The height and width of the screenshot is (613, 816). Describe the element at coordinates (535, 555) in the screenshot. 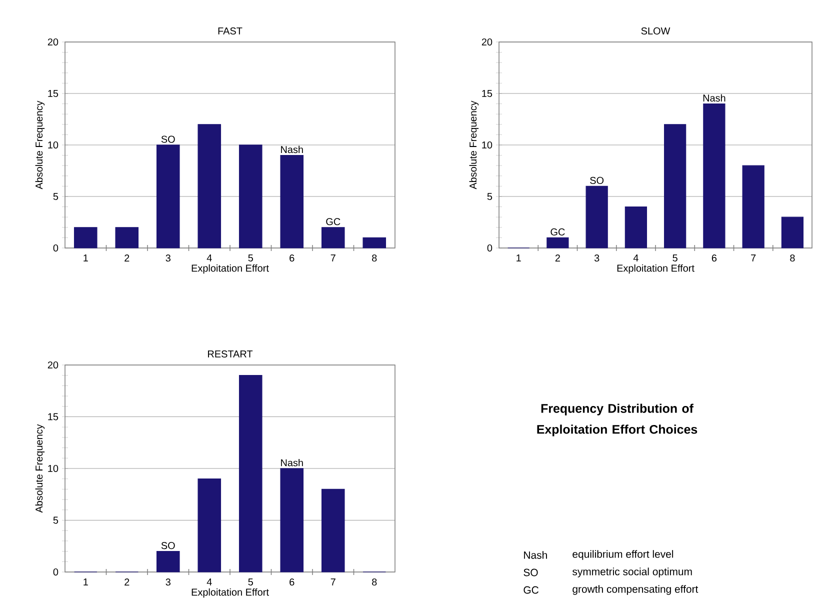

I see `text: Nash` at that location.